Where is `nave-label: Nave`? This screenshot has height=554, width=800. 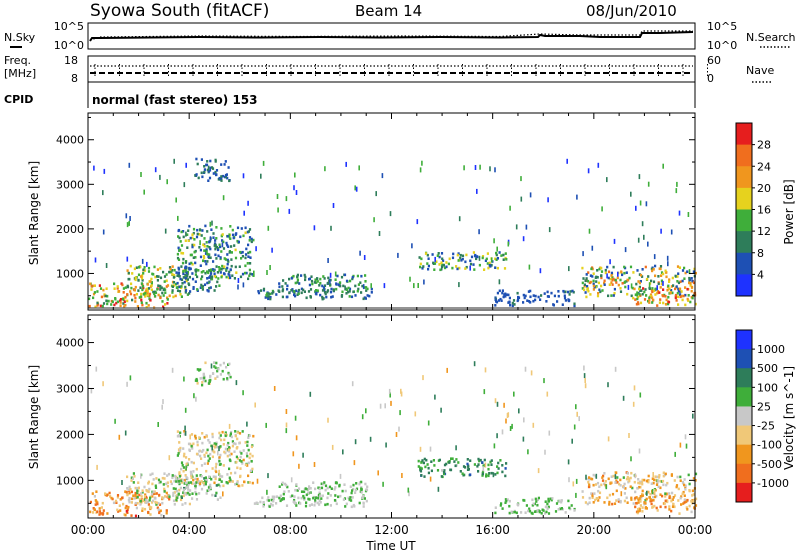 nave-label: Nave is located at coordinates (760, 70).